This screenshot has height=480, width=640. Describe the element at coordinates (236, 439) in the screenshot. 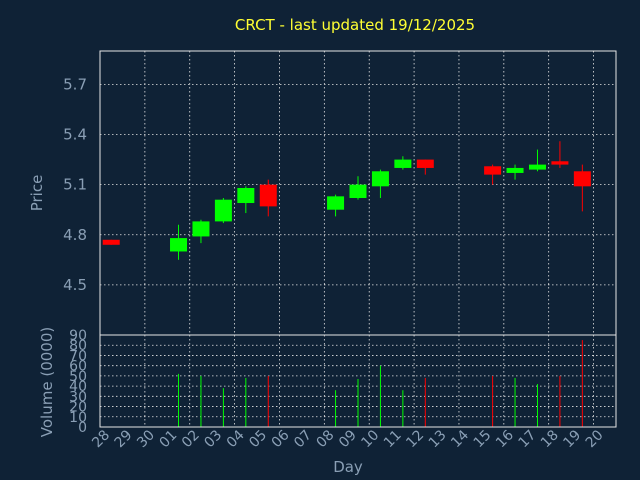

I see `x-tick-label: 04` at that location.